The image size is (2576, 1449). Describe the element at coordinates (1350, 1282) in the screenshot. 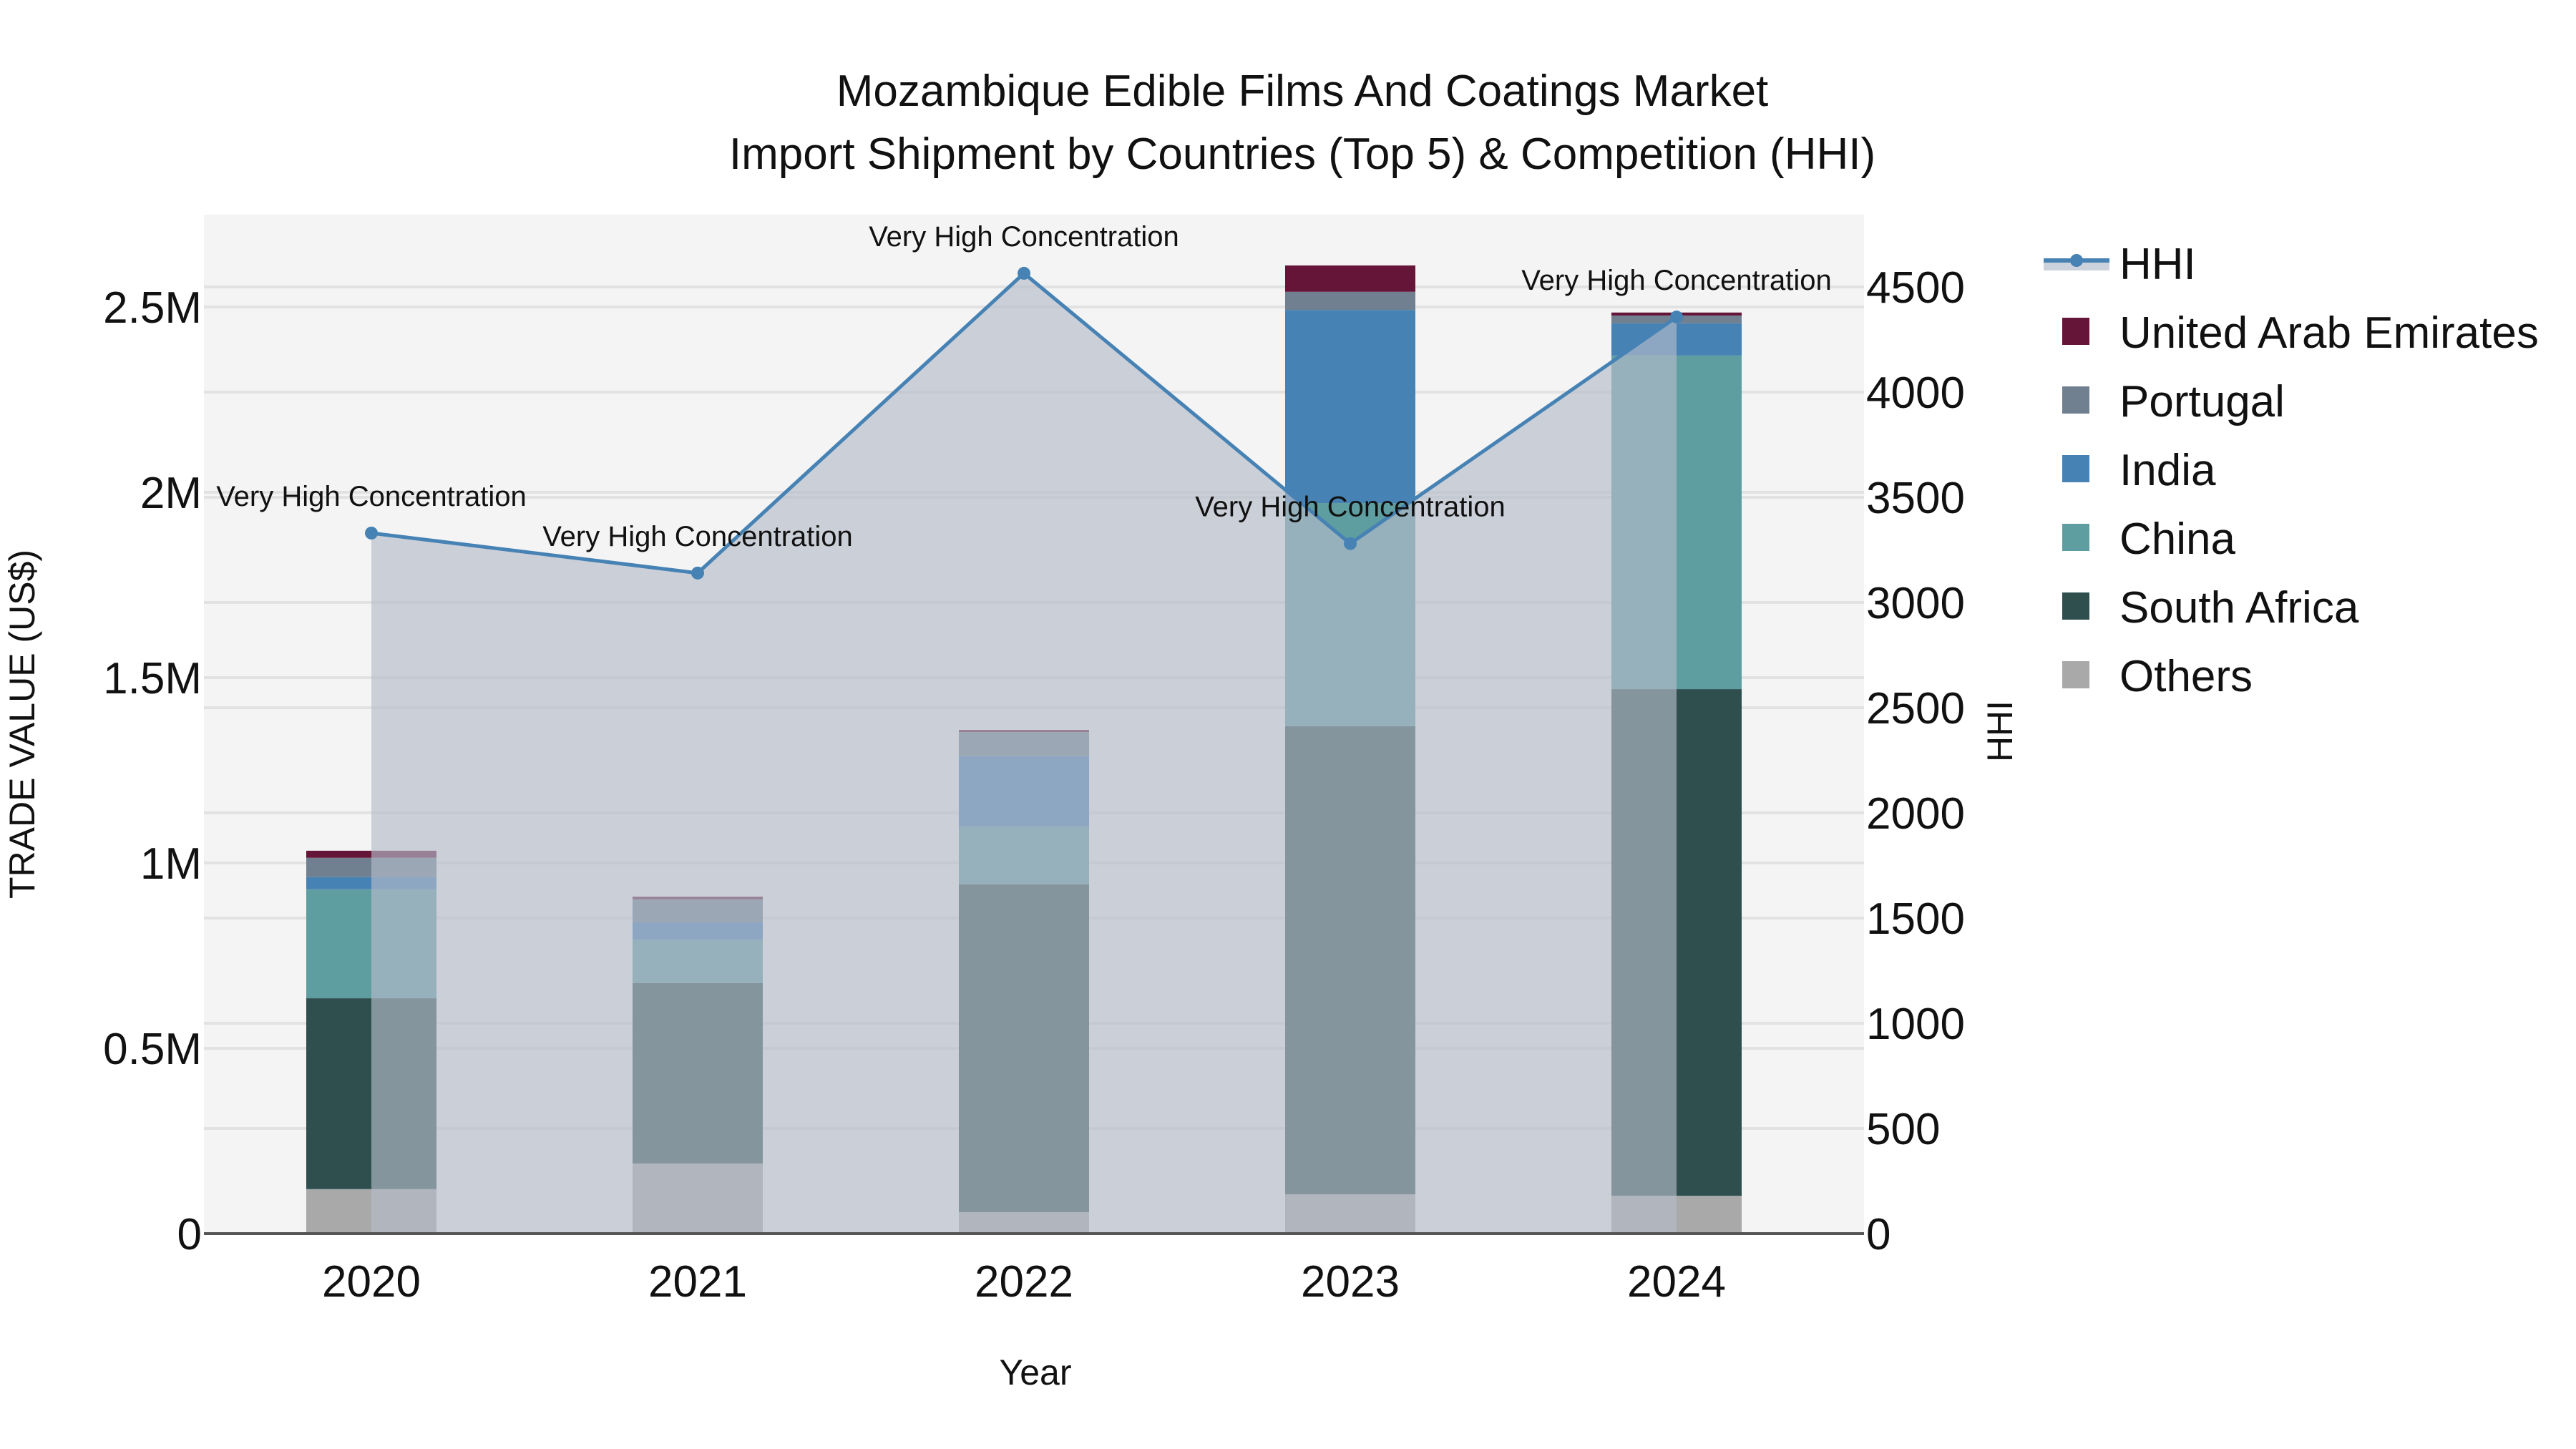

I see `x-tick-label: 2023` at that location.